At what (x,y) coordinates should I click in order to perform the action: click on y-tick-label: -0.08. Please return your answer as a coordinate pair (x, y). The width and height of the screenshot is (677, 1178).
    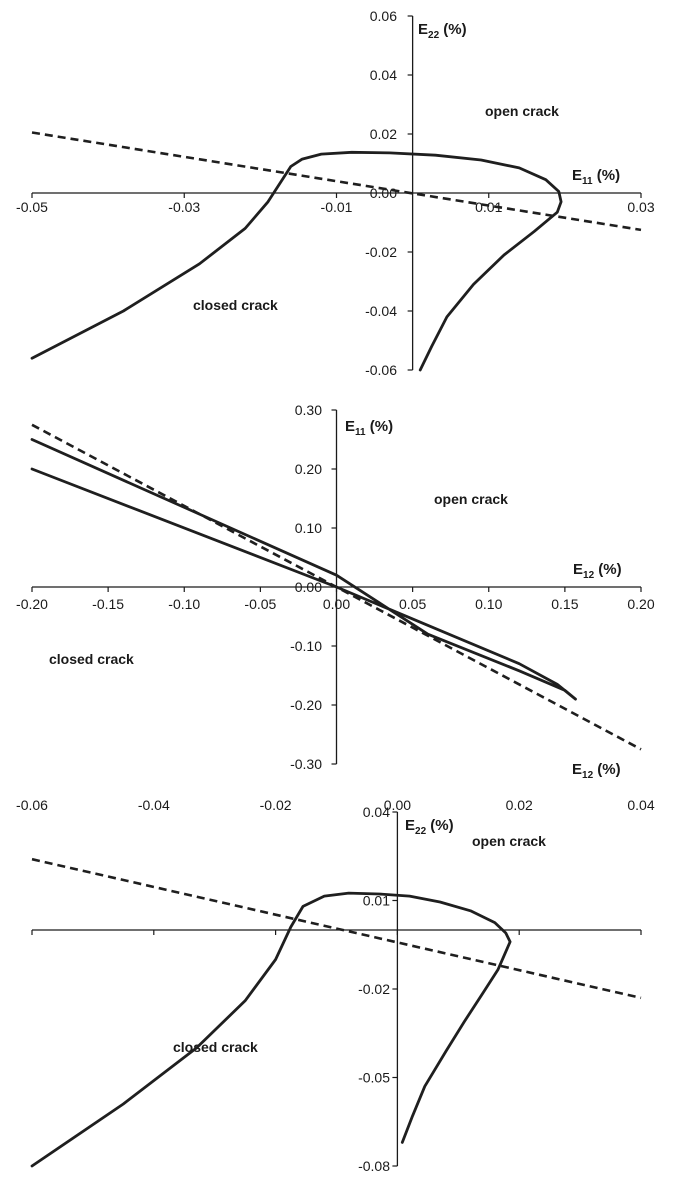
    Looking at the image, I should click on (374, 1166).